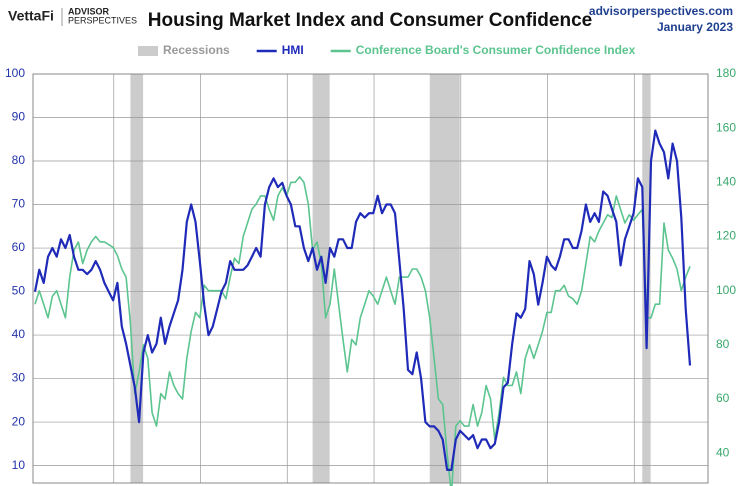  Describe the element at coordinates (31, 16) in the screenshot. I see `logo: VettaFi` at that location.